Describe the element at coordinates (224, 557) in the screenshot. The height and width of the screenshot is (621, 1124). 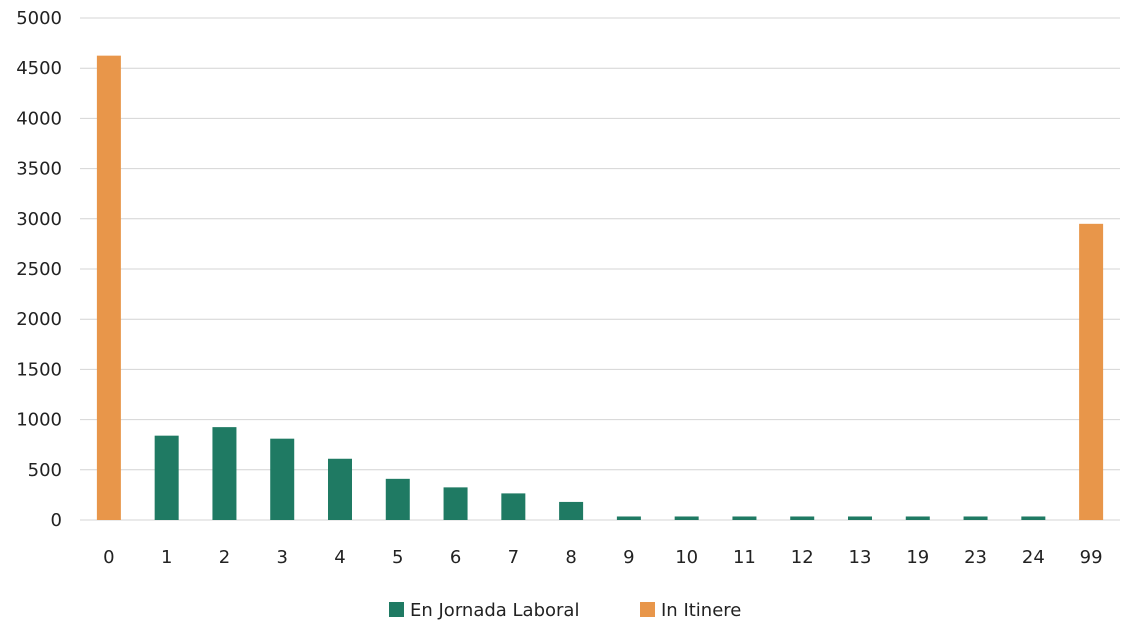
I see `x-tick-label: 2` at that location.